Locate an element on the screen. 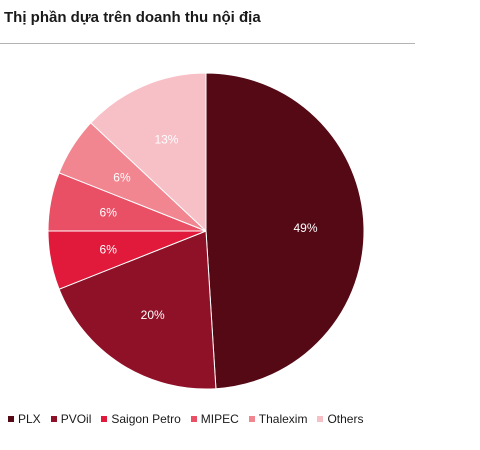 The width and height of the screenshot is (480, 450). pie-slice-pvoil is located at coordinates (137, 310).